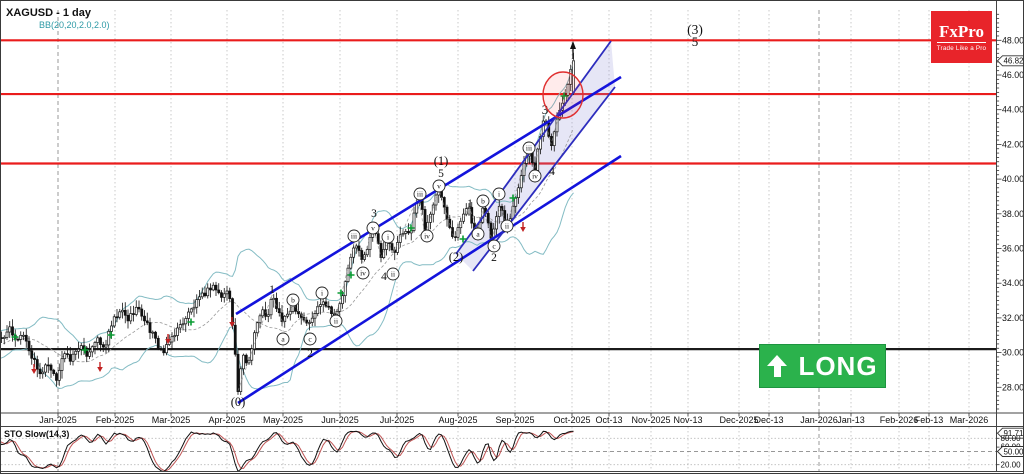 The height and width of the screenshot is (474, 1024). I want to click on svg-text: Jan-2026, so click(819, 420).